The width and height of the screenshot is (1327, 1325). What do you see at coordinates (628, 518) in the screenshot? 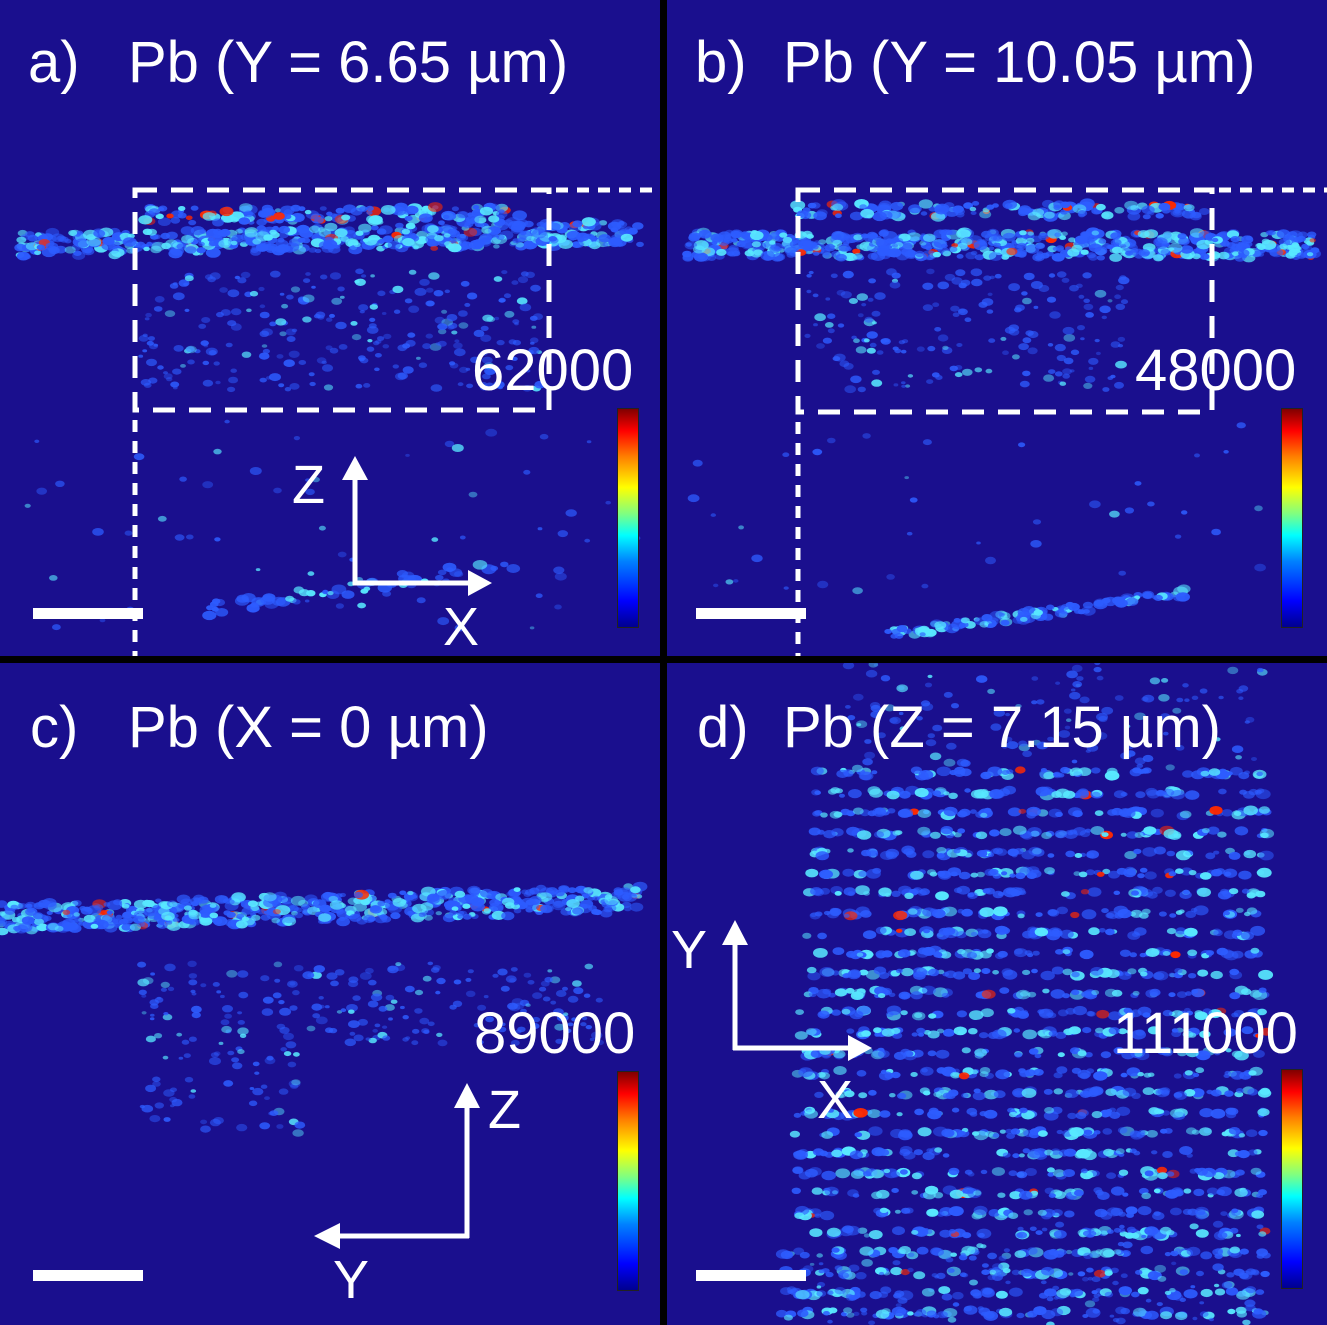
I see `panel-a-colorbar` at bounding box center [628, 518].